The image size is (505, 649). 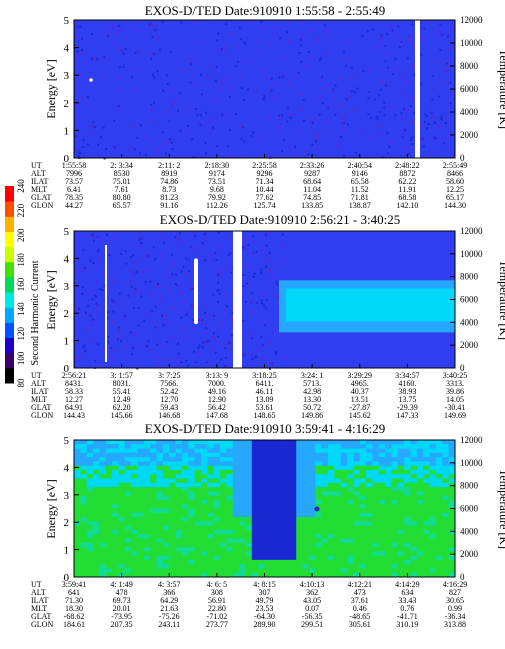 I want to click on table-row-name: UT, so click(x=36, y=165).